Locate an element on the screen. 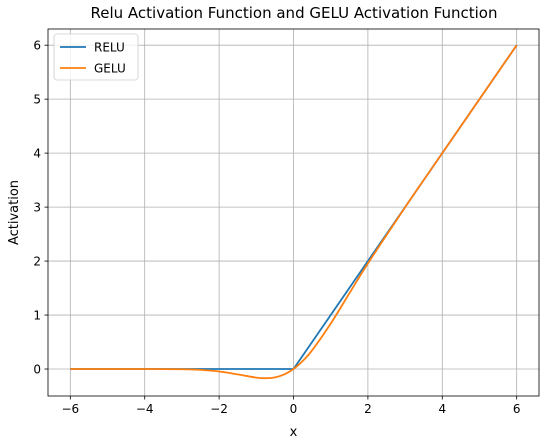  x-tick-label: 2 is located at coordinates (368, 409).